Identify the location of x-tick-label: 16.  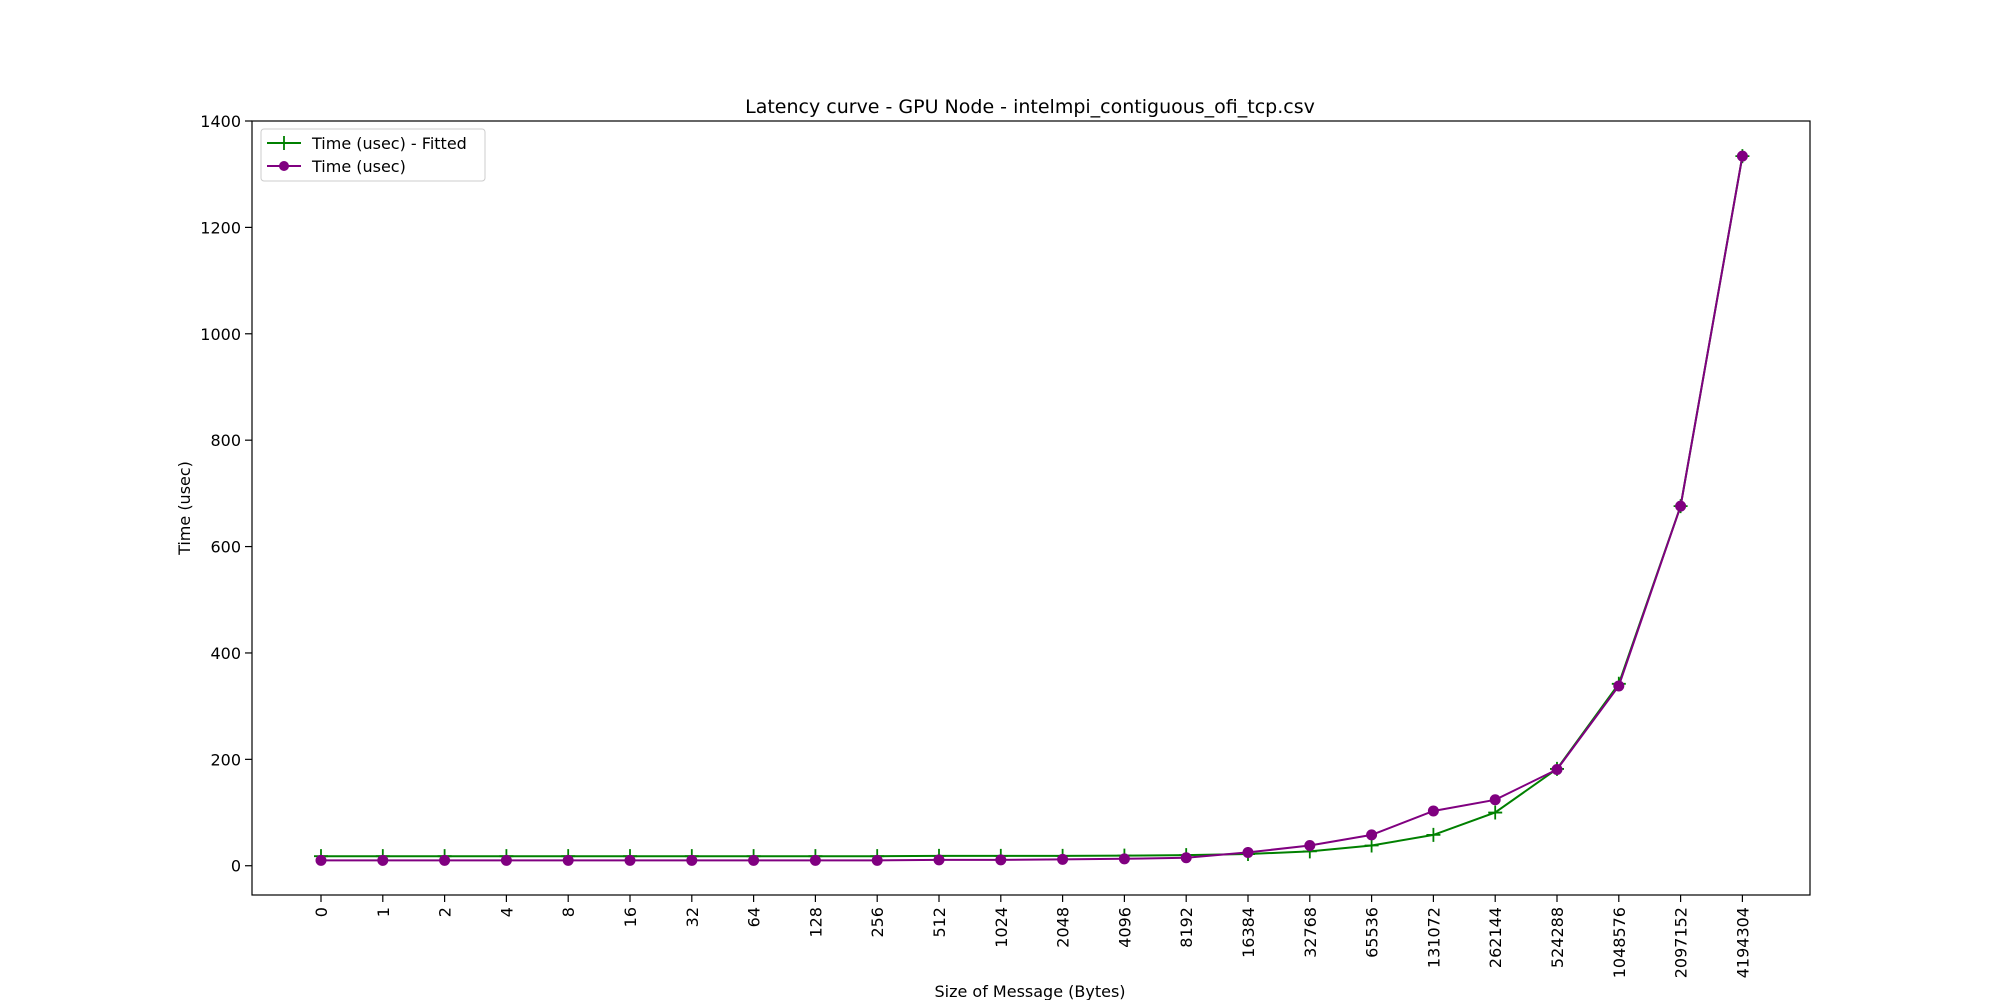
(630, 917).